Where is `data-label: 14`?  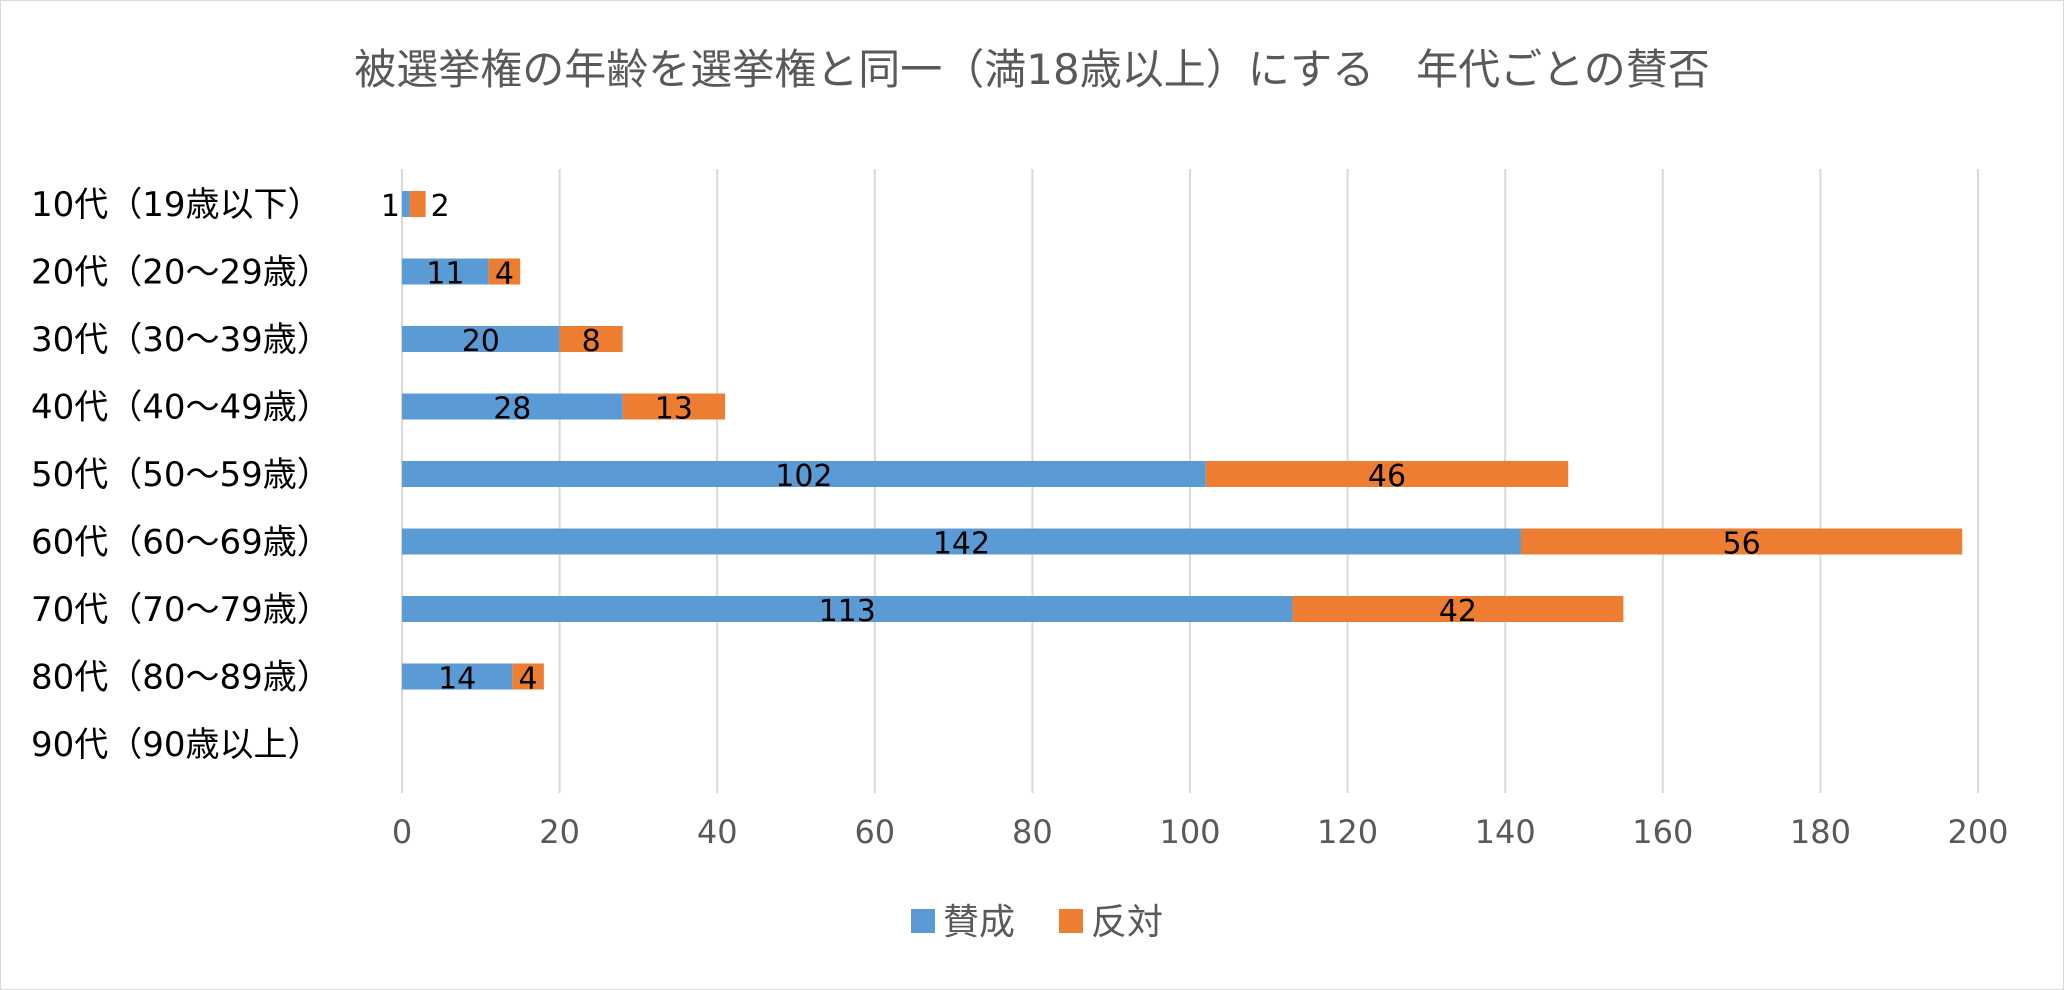 data-label: 14 is located at coordinates (457, 679).